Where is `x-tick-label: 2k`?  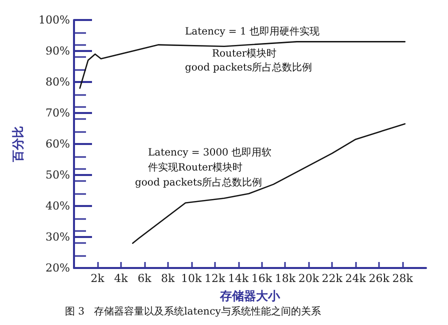
x-tick-label: 2k is located at coordinates (97, 278).